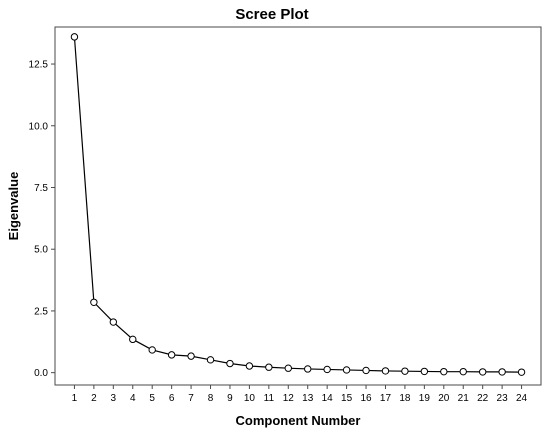 The width and height of the screenshot is (550, 433). Describe the element at coordinates (152, 398) in the screenshot. I see `x-tick-label: 5` at that location.